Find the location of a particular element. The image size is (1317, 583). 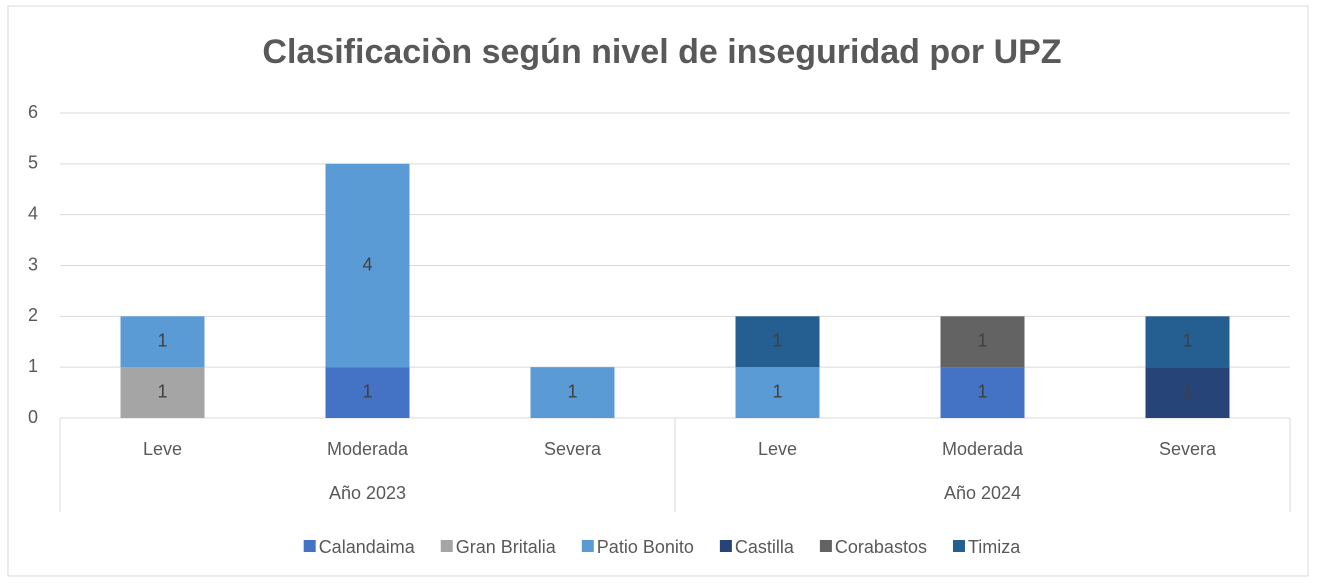

legend-label: Patio Bonito is located at coordinates (645, 547).